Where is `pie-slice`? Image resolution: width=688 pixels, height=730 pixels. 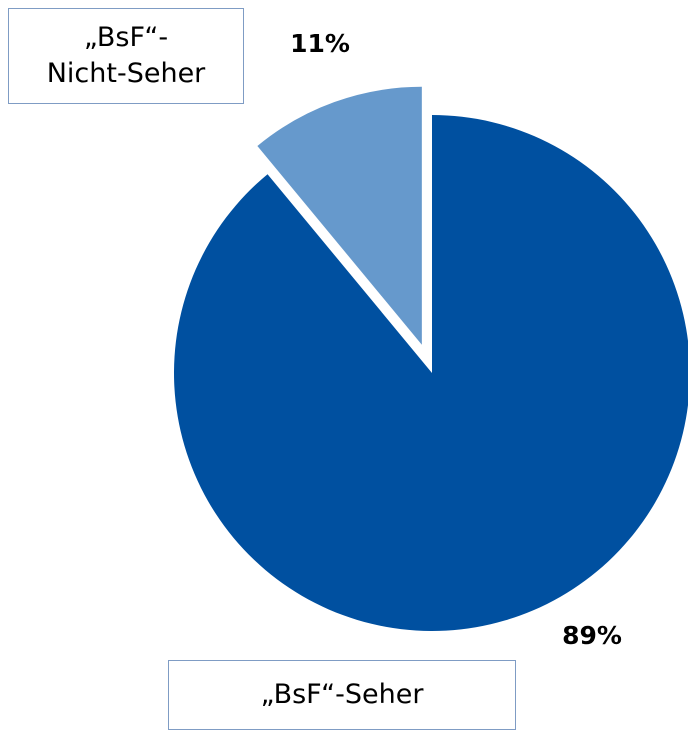
pie-slice is located at coordinates (339, 215).